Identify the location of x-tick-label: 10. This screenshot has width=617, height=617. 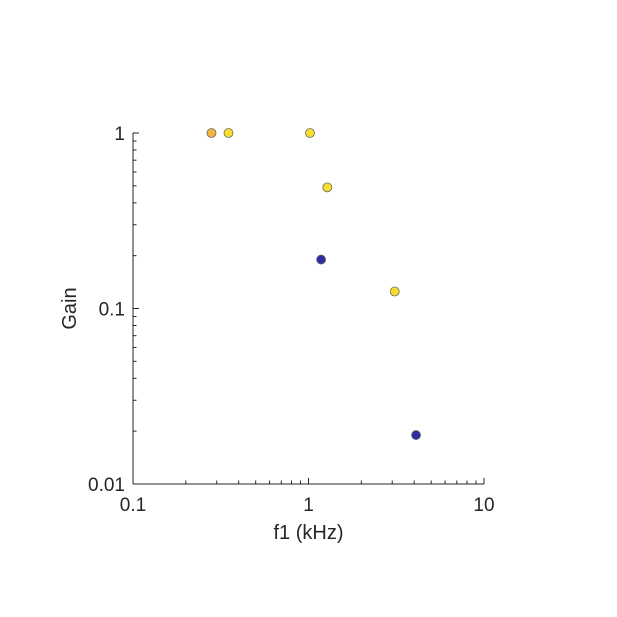
(483, 505).